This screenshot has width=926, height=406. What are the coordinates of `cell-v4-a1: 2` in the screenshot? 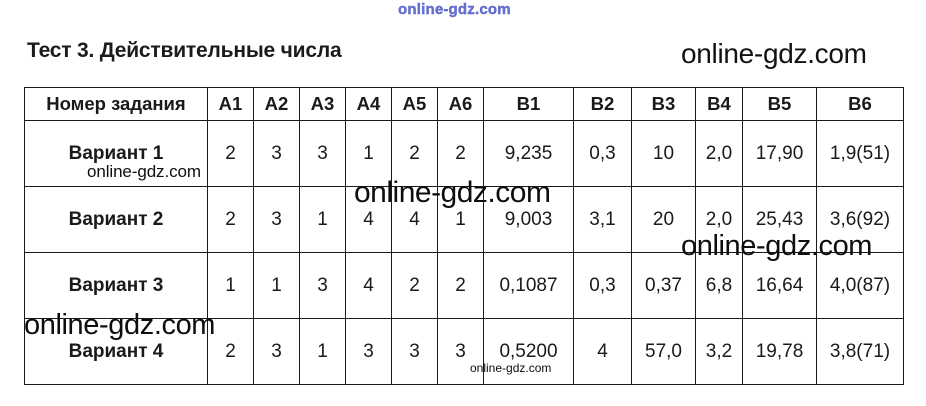 It's located at (230, 351).